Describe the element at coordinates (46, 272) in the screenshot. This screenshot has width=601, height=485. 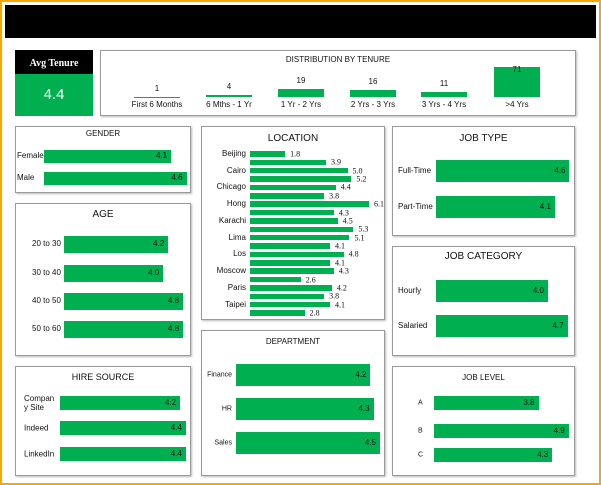
I see `category-label: 30 to 40` at that location.